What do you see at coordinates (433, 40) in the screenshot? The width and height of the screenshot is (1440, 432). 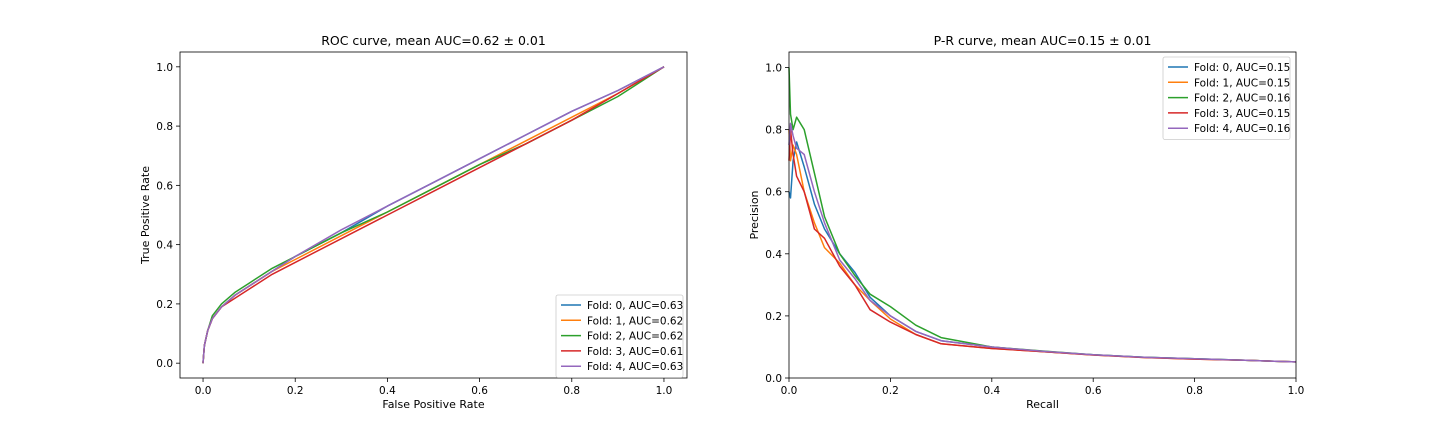 I see `roc-title: ROC curve, mean AUC=0.62 ± 0.01` at bounding box center [433, 40].